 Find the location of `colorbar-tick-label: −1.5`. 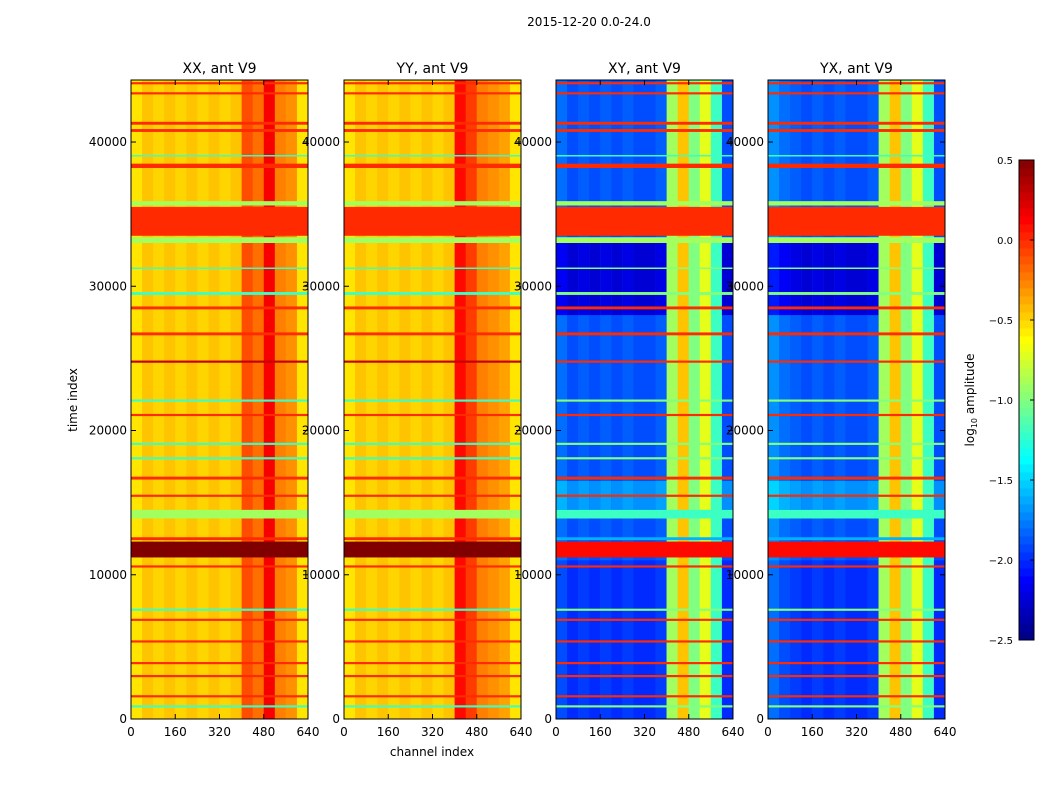

colorbar-tick-label: −1.5 is located at coordinates (1001, 481).